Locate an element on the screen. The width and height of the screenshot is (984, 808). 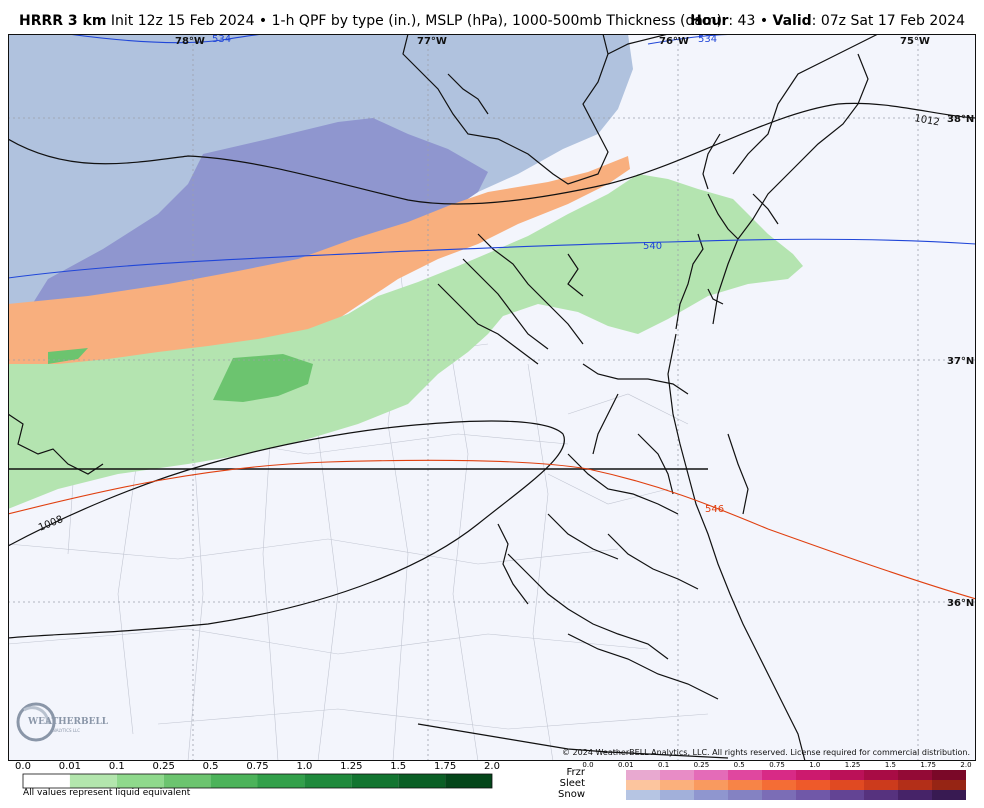
qpf-tick-label: 1.25 is located at coordinates (351, 766).